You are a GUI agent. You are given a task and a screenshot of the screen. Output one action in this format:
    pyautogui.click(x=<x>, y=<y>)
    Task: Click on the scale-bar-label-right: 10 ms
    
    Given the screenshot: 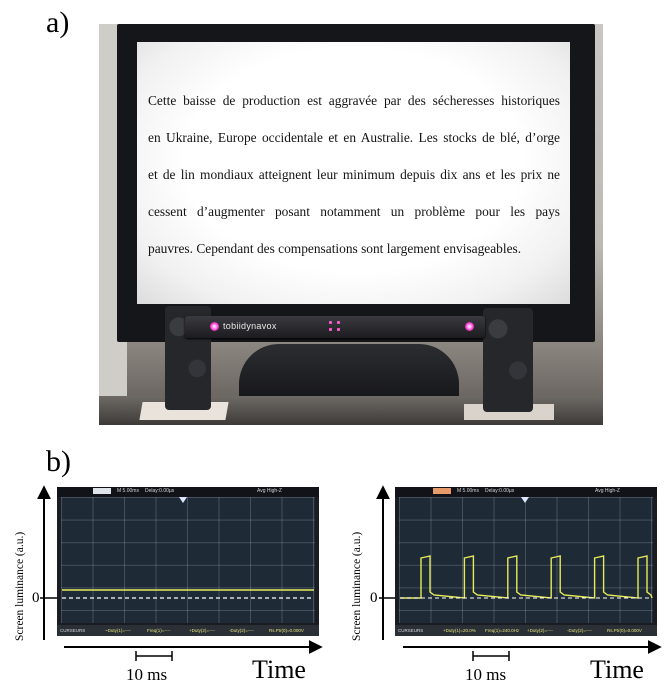 What is the action you would take?
    pyautogui.click(x=486, y=674)
    